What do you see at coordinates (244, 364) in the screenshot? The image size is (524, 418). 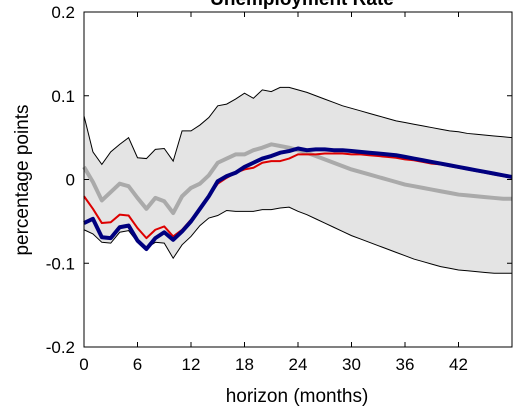 I see `x-tick-label: 18` at bounding box center [244, 364].